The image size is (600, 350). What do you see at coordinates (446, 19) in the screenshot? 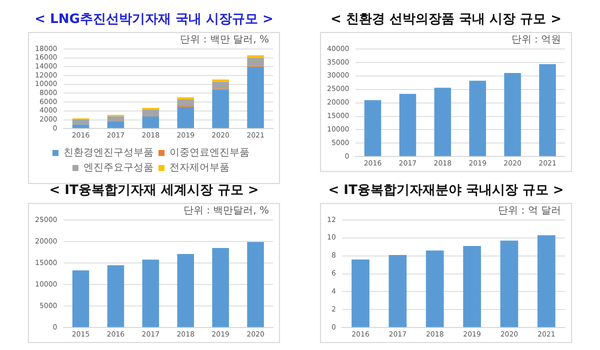
I see `chart-title: < 친환경 선박의장품 국내 시장 규모 >` at bounding box center [446, 19].